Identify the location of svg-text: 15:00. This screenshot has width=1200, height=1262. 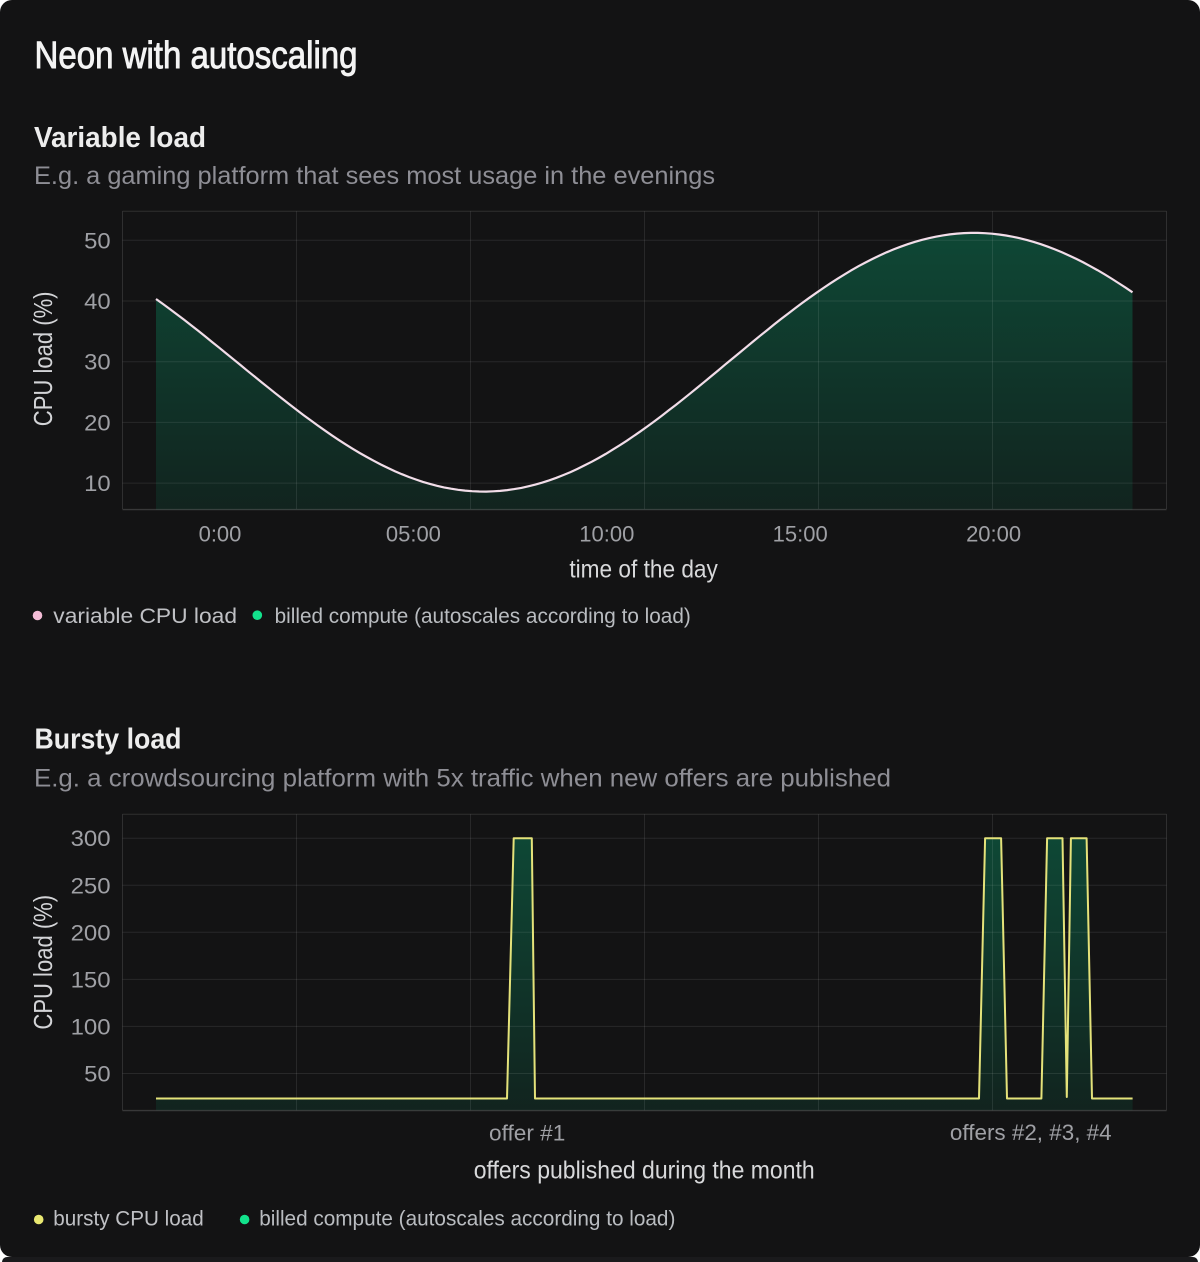
(800, 534).